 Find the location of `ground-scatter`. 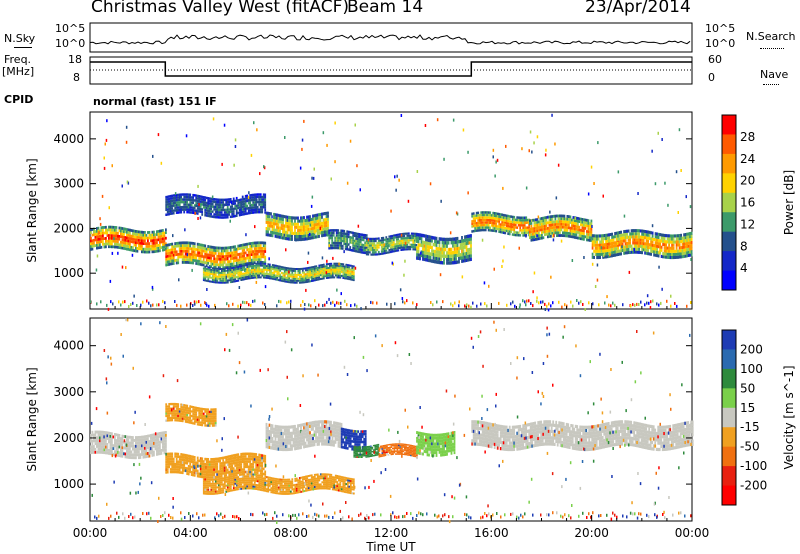

ground-scatter is located at coordinates (637, 304).